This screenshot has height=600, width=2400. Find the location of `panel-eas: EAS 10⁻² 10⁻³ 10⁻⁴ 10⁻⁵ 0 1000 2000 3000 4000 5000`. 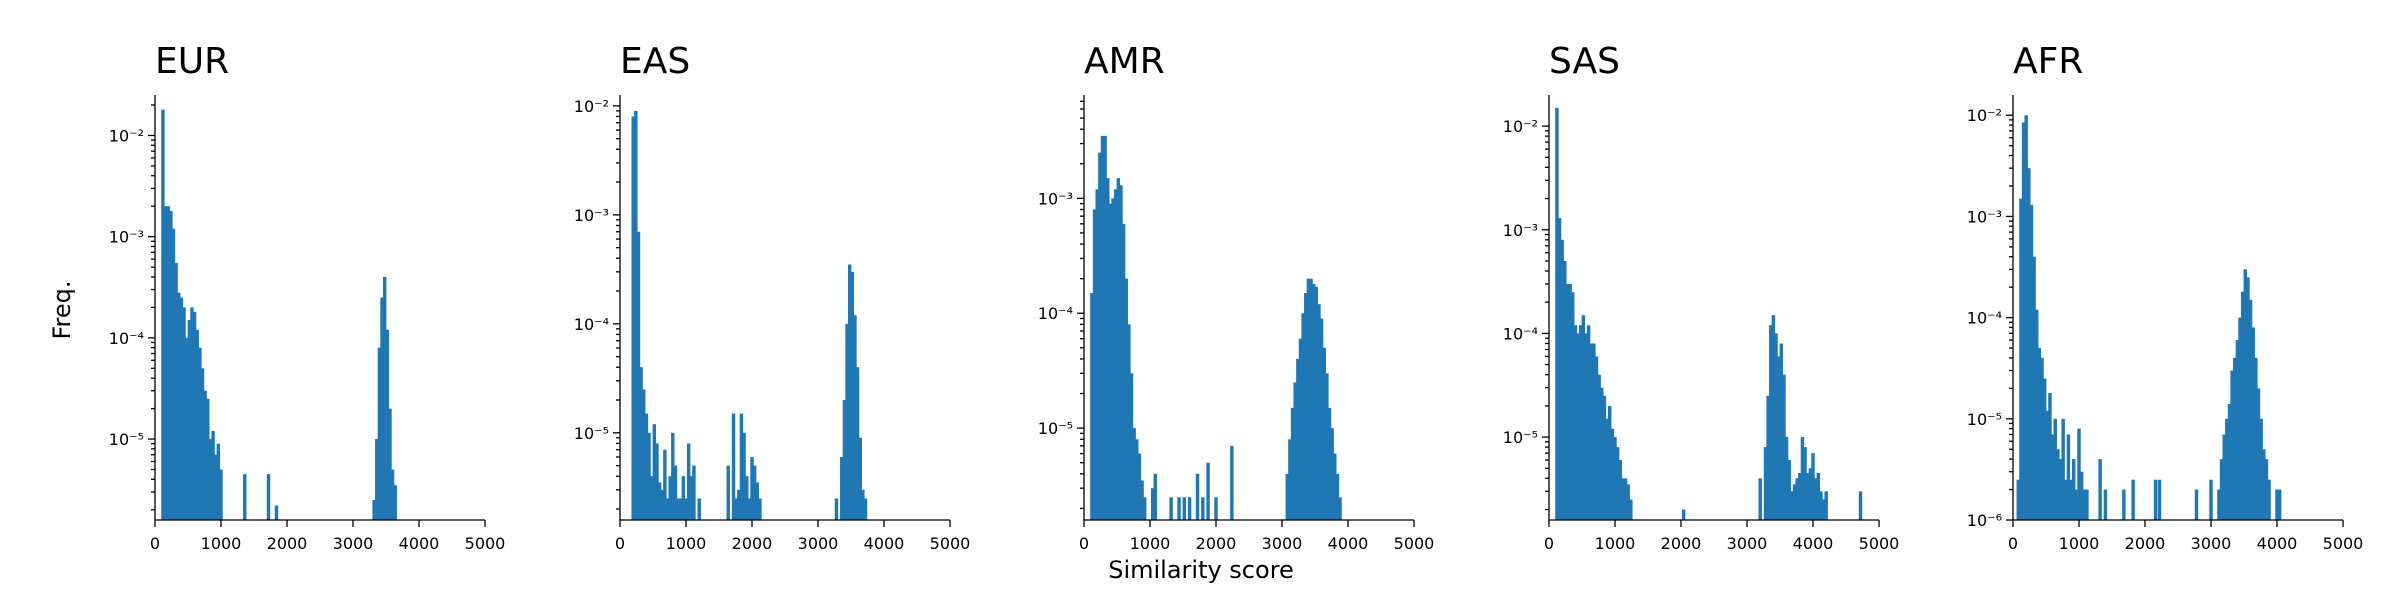

panel-eas: EAS 10⁻² 10⁻³ 10⁻⁴ 10⁻⁵ 0 1000 2000 3000 4000 5000 is located at coordinates (772, 297).